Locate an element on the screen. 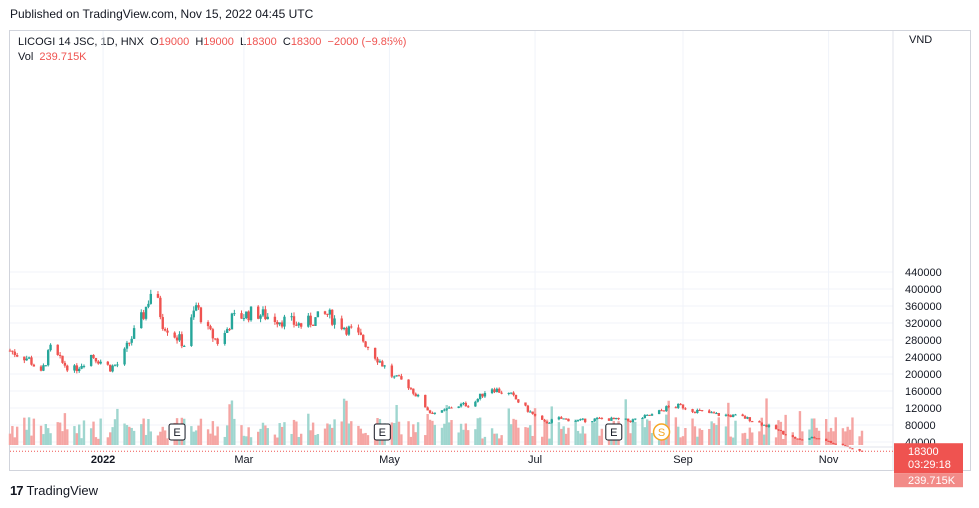 The height and width of the screenshot is (508, 979). change-value: −2000 (−9.85%) is located at coordinates (367, 42).